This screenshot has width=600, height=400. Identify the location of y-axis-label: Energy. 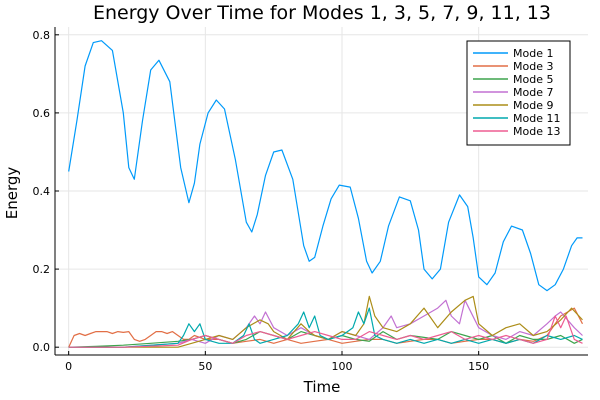
(12, 193).